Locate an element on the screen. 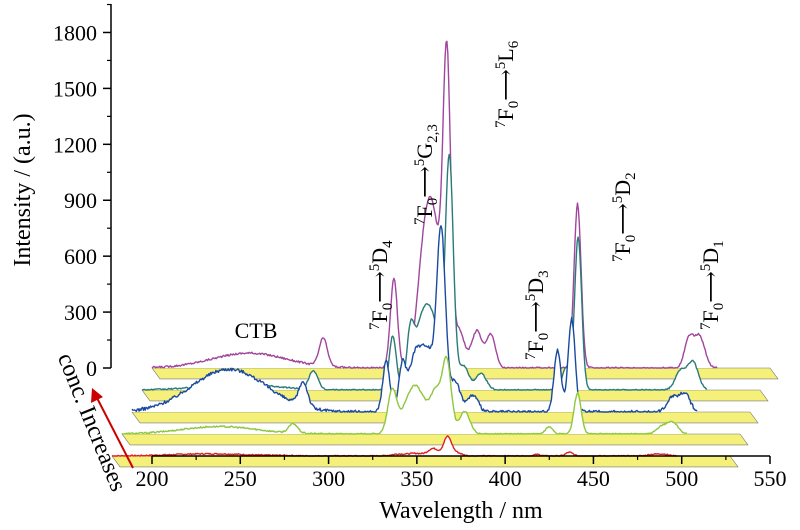  annotation-l6: 7F0⟶5L6 is located at coordinates (507, 84).